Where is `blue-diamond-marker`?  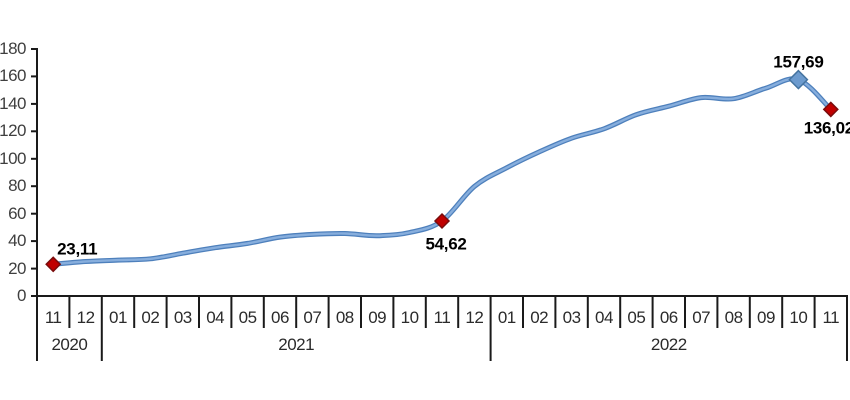 blue-diamond-marker is located at coordinates (798, 79).